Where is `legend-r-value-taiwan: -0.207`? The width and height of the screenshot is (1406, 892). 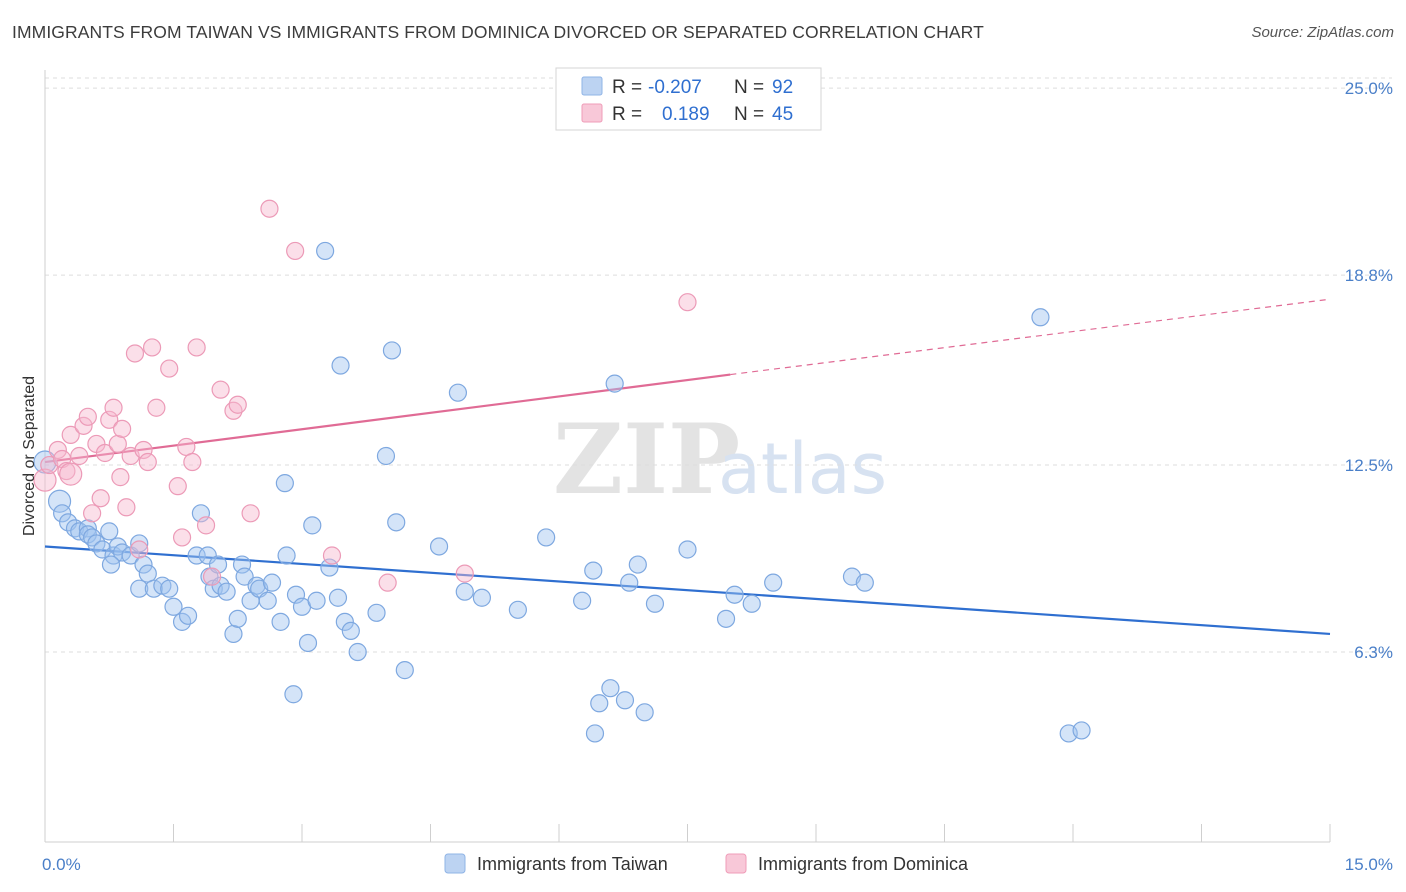 legend-r-value-taiwan: -0.207 is located at coordinates (675, 87).